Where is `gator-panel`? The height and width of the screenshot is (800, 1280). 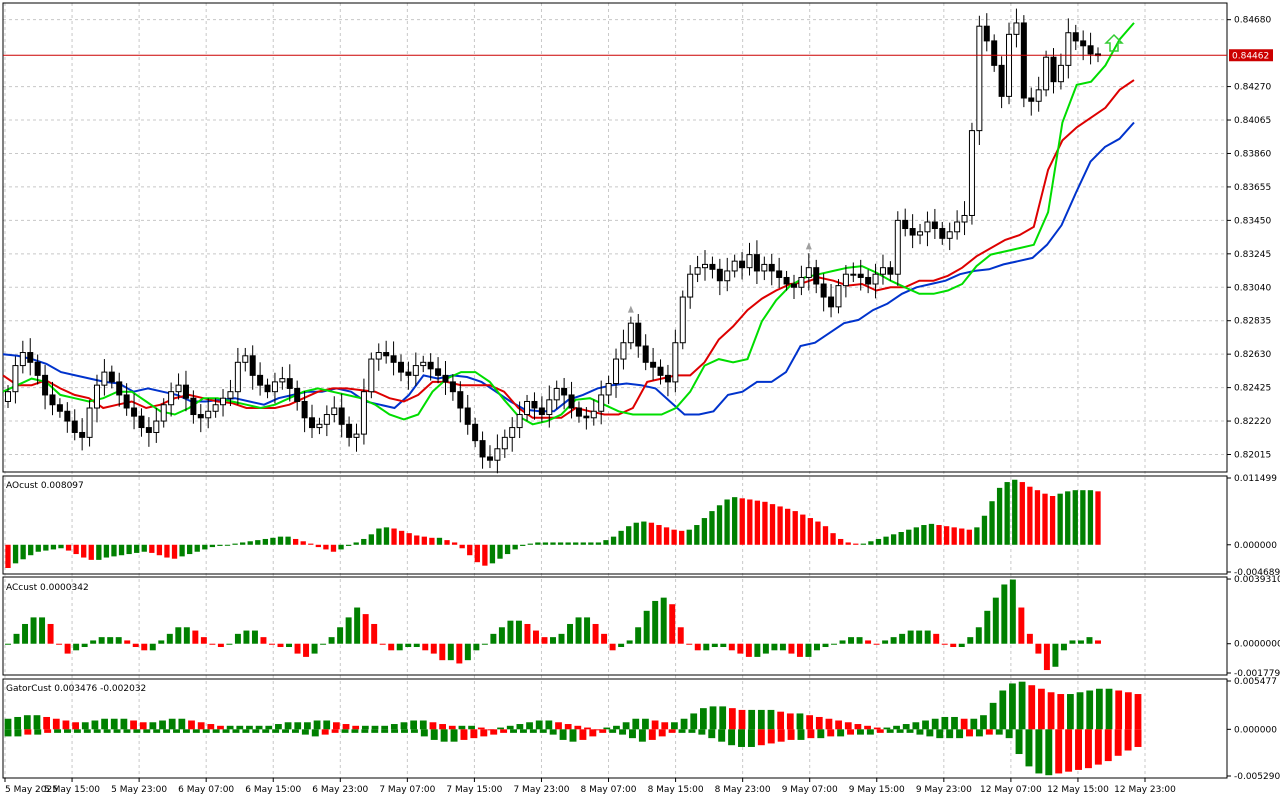 gator-panel is located at coordinates (573, 728).